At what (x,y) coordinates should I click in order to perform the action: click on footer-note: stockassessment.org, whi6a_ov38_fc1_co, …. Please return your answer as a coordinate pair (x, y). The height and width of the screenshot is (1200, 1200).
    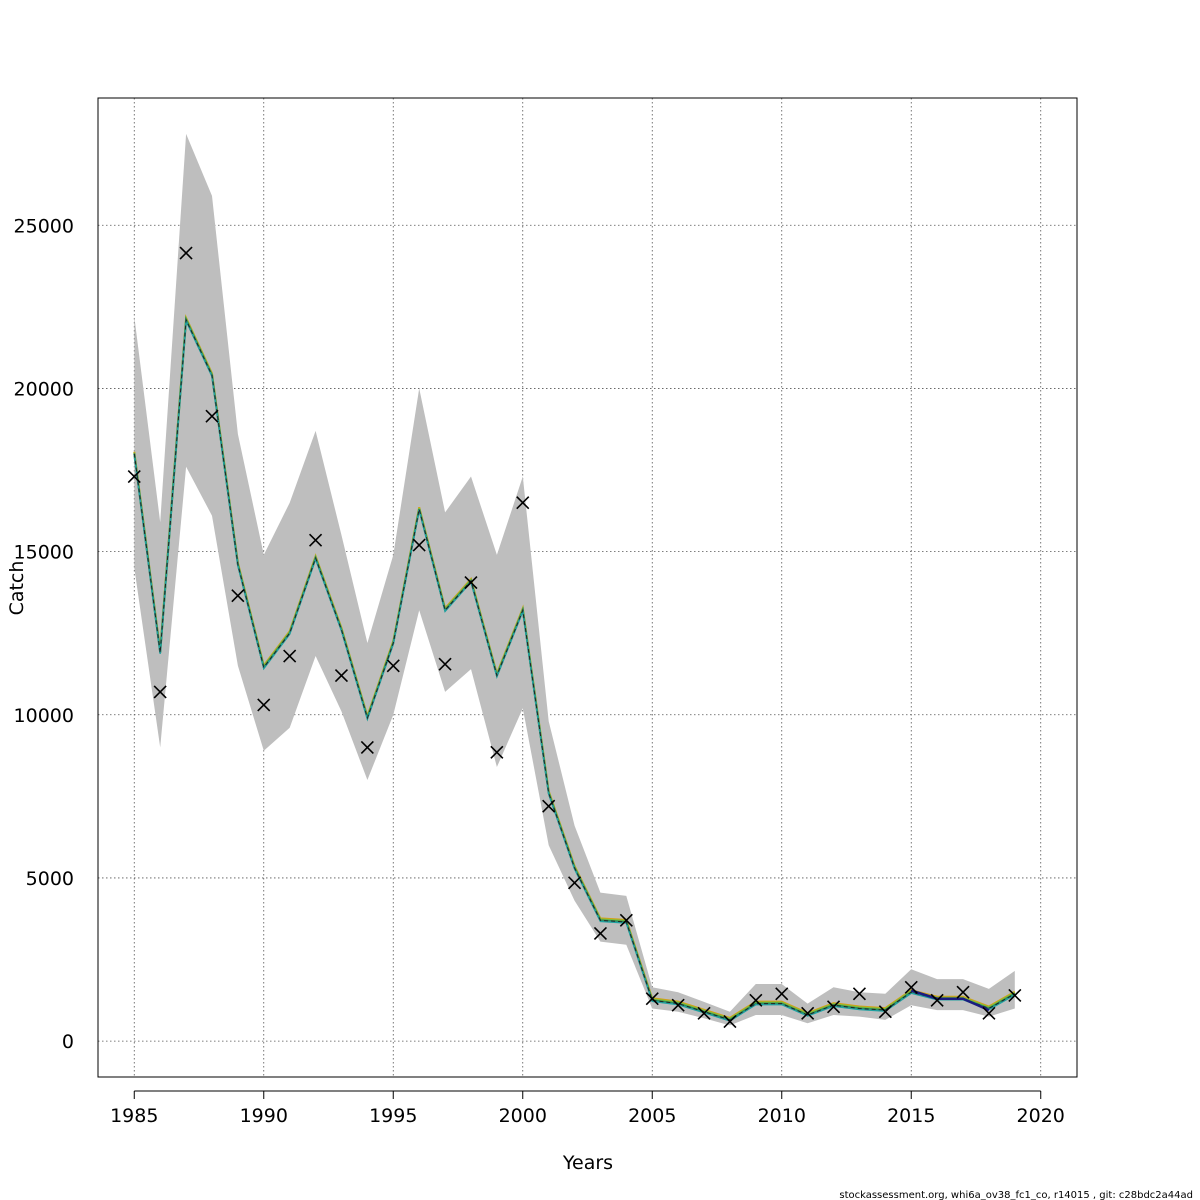
    Looking at the image, I should click on (1016, 1195).